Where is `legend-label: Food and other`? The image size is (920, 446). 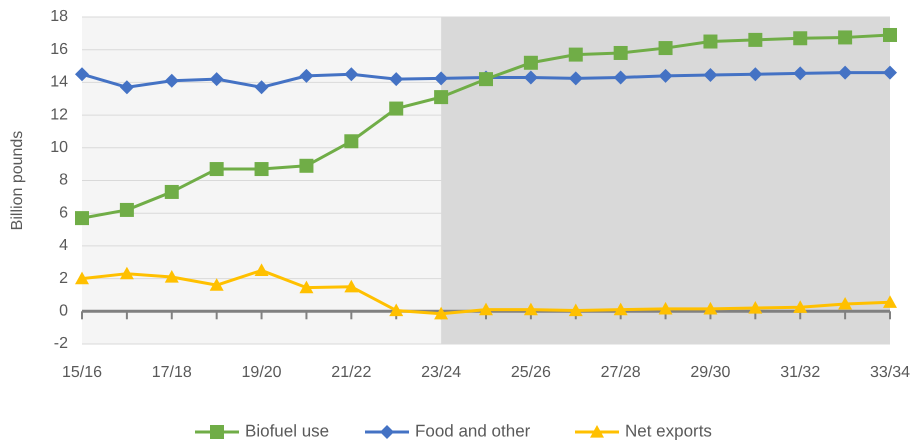 legend-label: Food and other is located at coordinates (473, 430).